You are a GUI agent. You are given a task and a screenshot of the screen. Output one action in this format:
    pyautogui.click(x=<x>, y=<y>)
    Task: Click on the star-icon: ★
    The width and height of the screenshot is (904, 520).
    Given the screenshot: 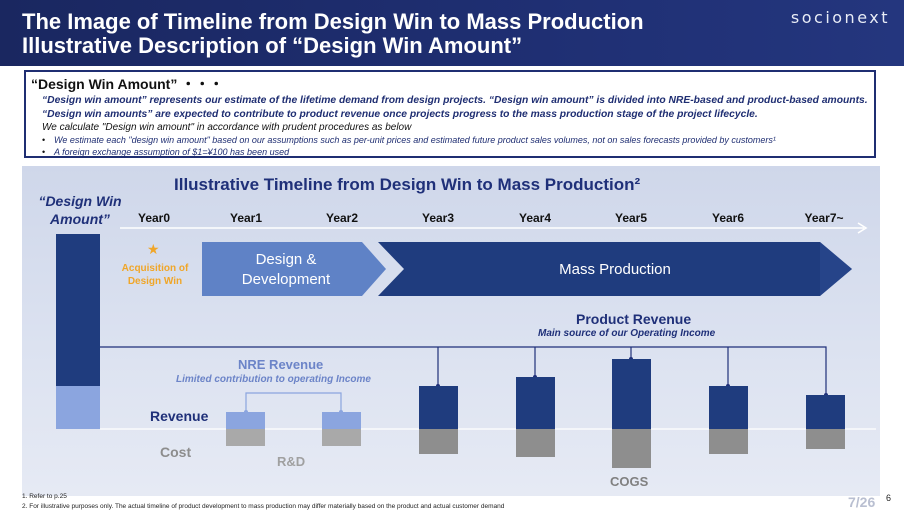 What is the action you would take?
    pyautogui.click(x=153, y=249)
    